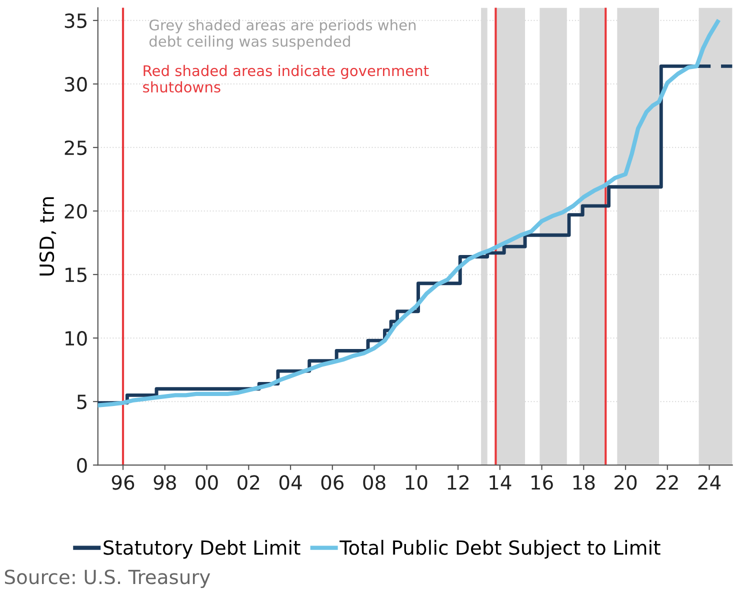 This screenshot has height=597, width=736. Describe the element at coordinates (202, 549) in the screenshot. I see `legend-label: Statutory Debt Limit` at that location.